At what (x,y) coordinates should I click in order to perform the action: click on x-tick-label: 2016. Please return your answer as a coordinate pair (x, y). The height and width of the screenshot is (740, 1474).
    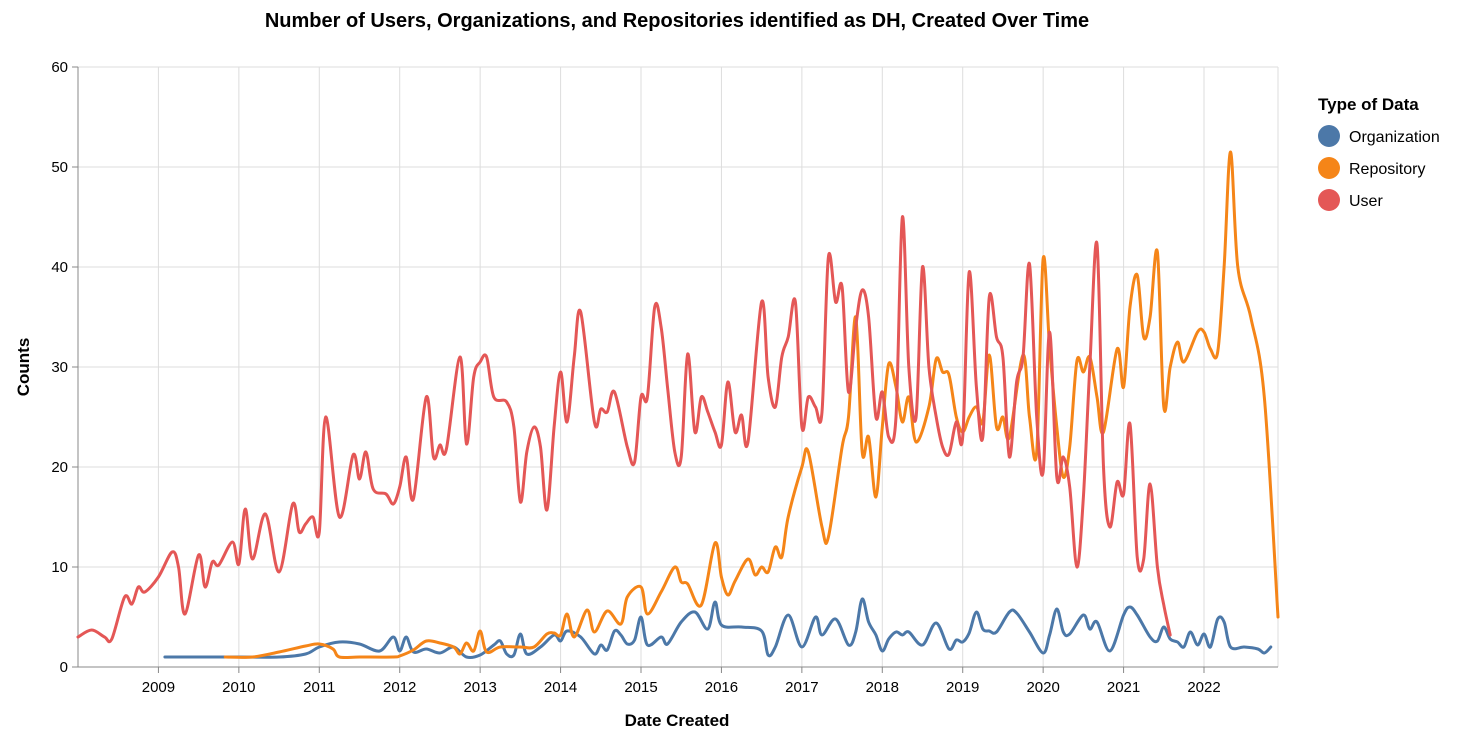
    Looking at the image, I should click on (721, 687).